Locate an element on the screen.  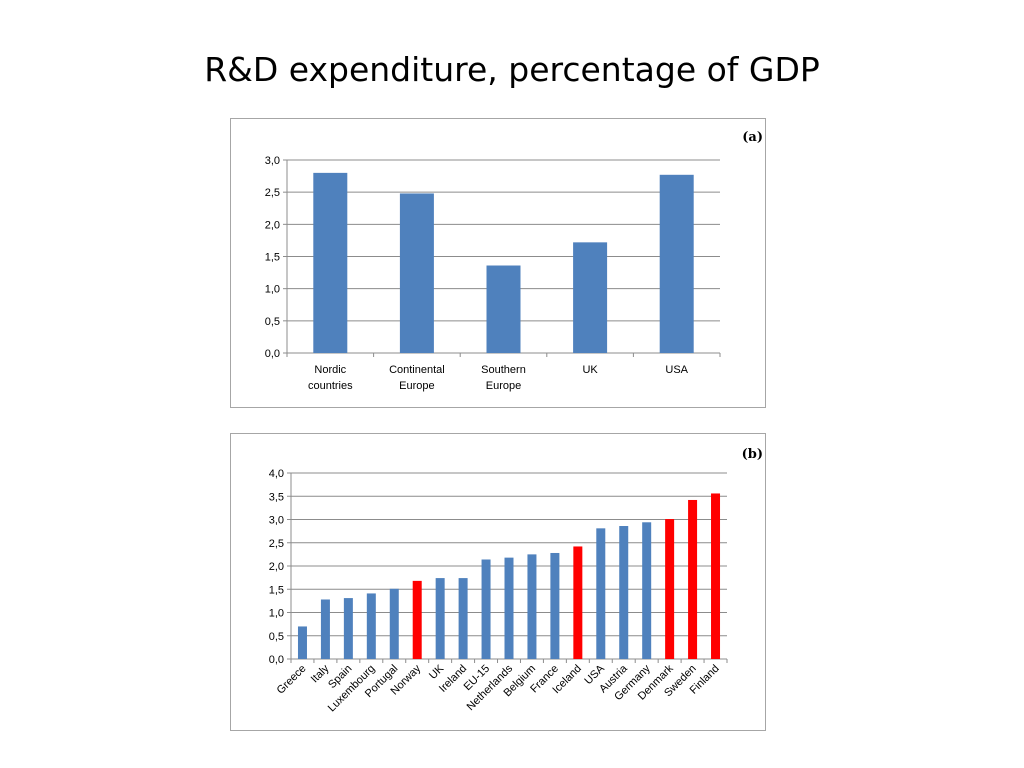
chart-a-y-tick-label: 1,0 is located at coordinates (272, 290).